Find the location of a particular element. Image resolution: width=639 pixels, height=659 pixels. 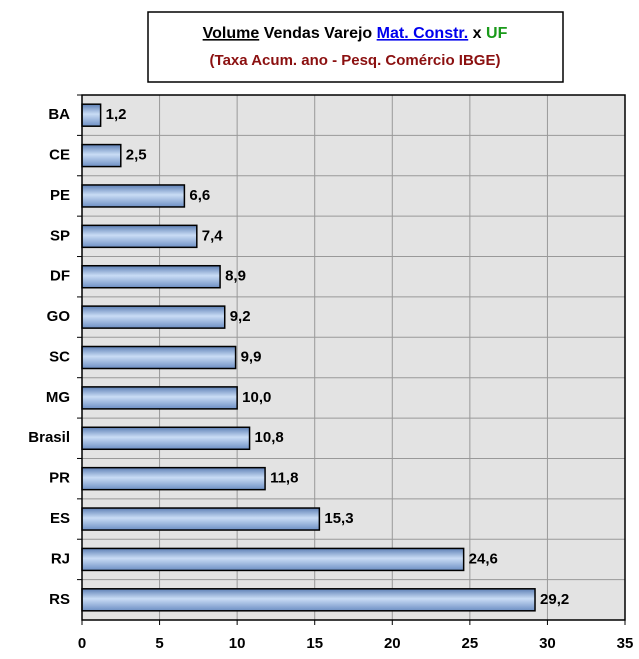

value-label: 10,8 is located at coordinates (269, 437).